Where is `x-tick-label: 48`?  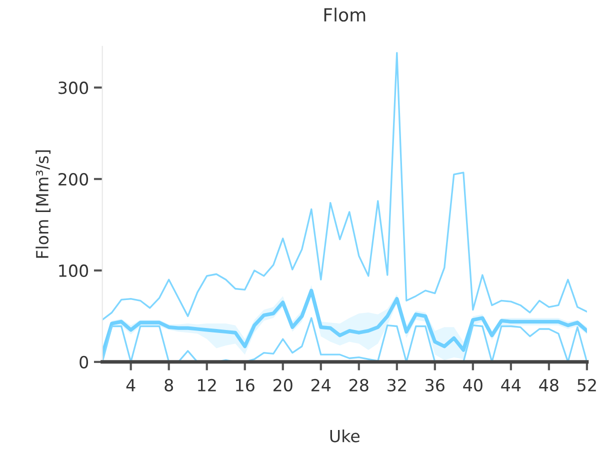 x-tick-label: 48 is located at coordinates (548, 385).